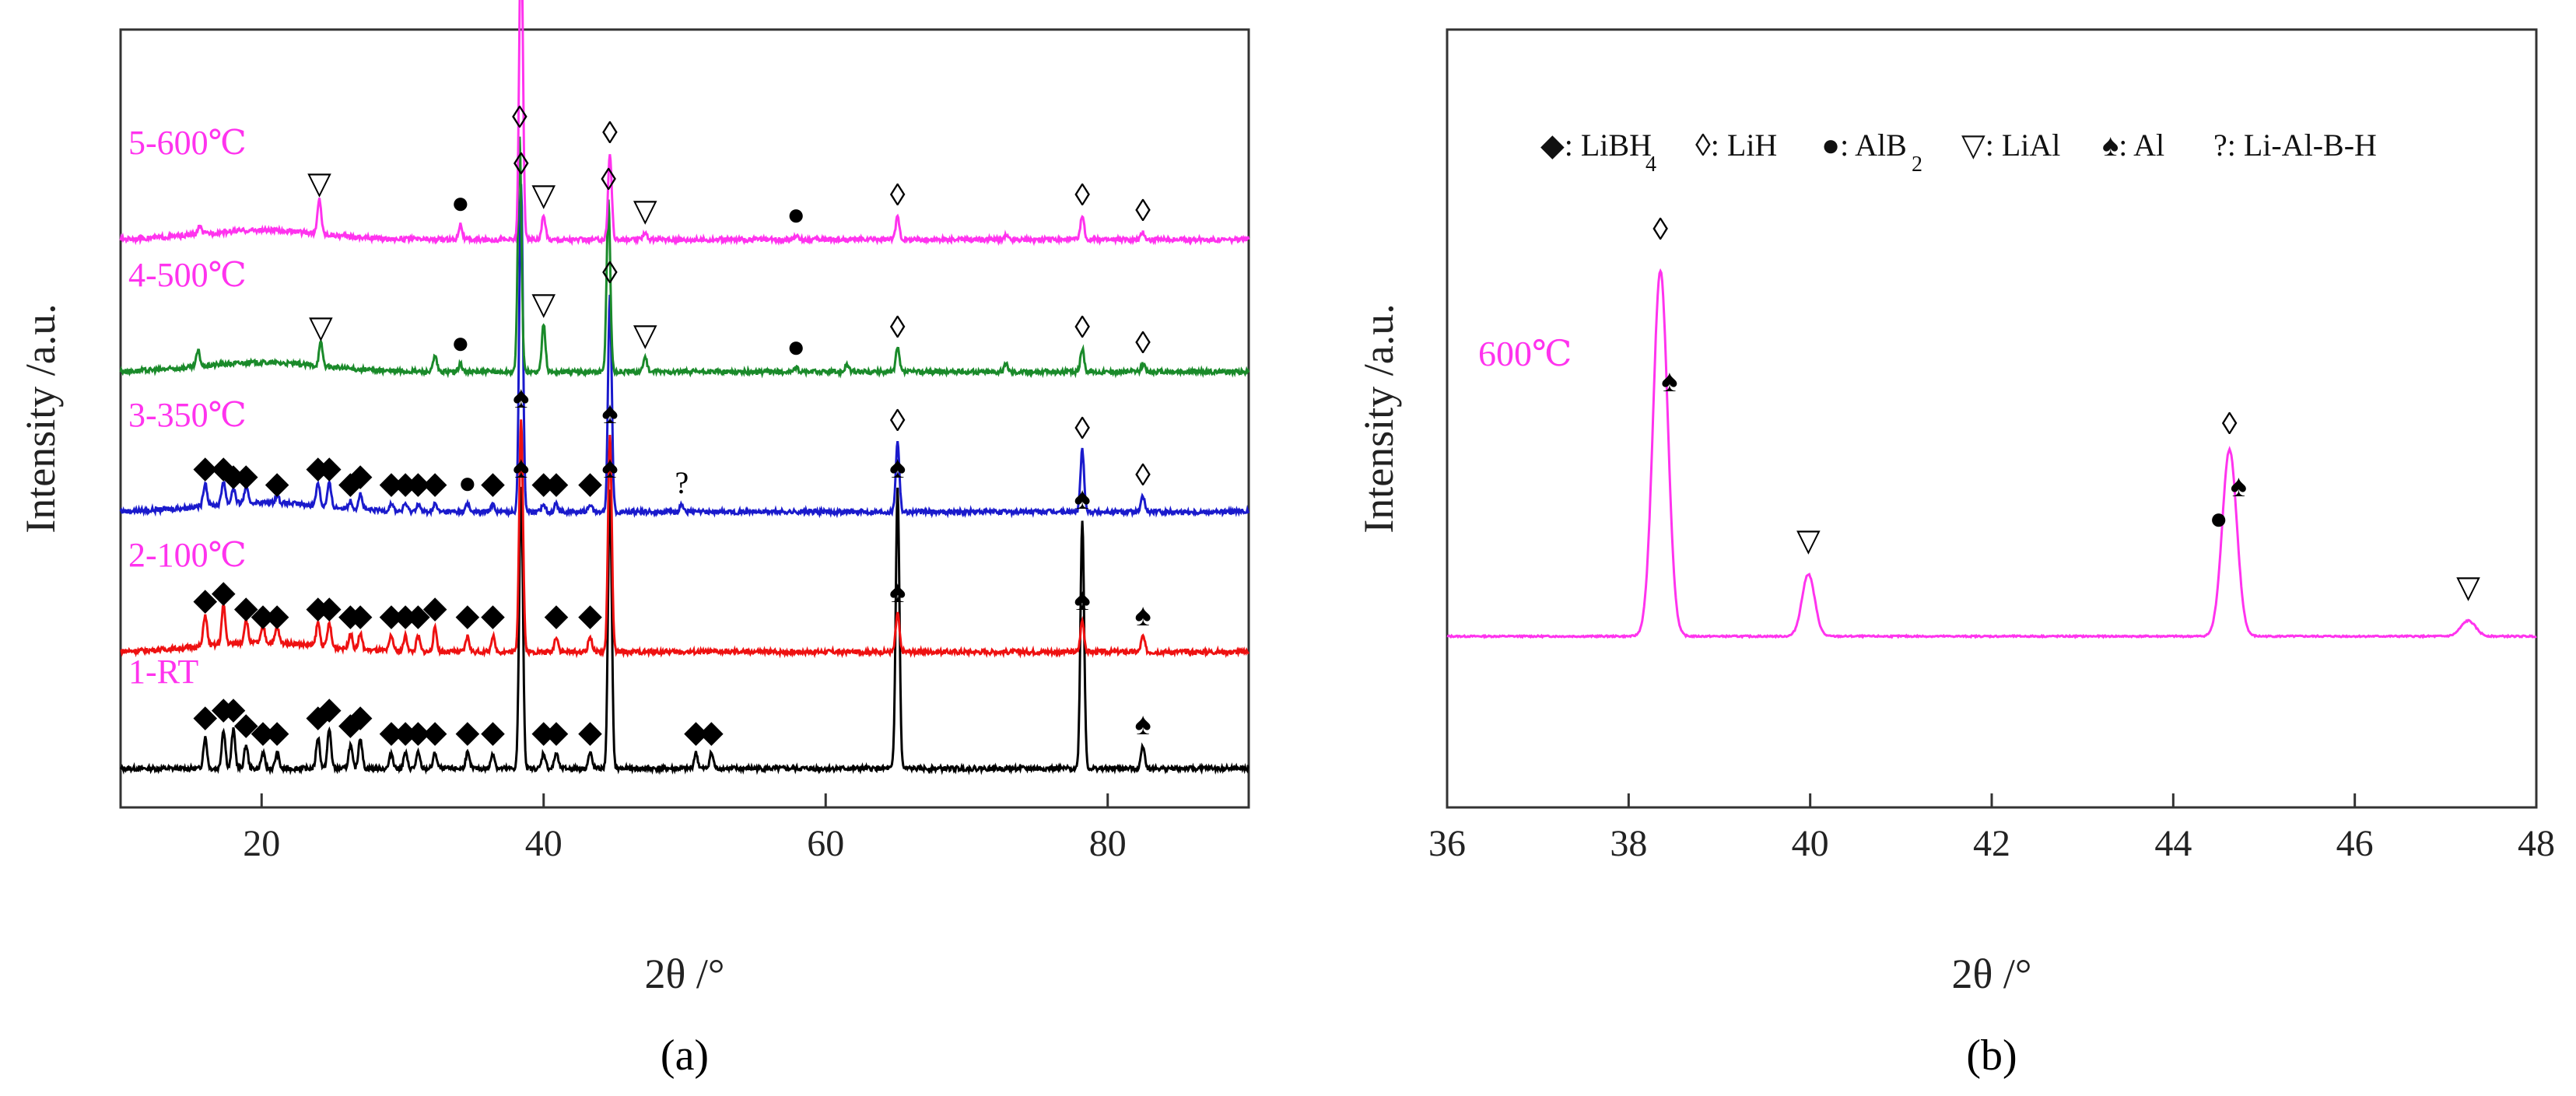 This screenshot has height=1096, width=2576. What do you see at coordinates (1108, 843) in the screenshot?
I see `x-tick-label: 80` at bounding box center [1108, 843].